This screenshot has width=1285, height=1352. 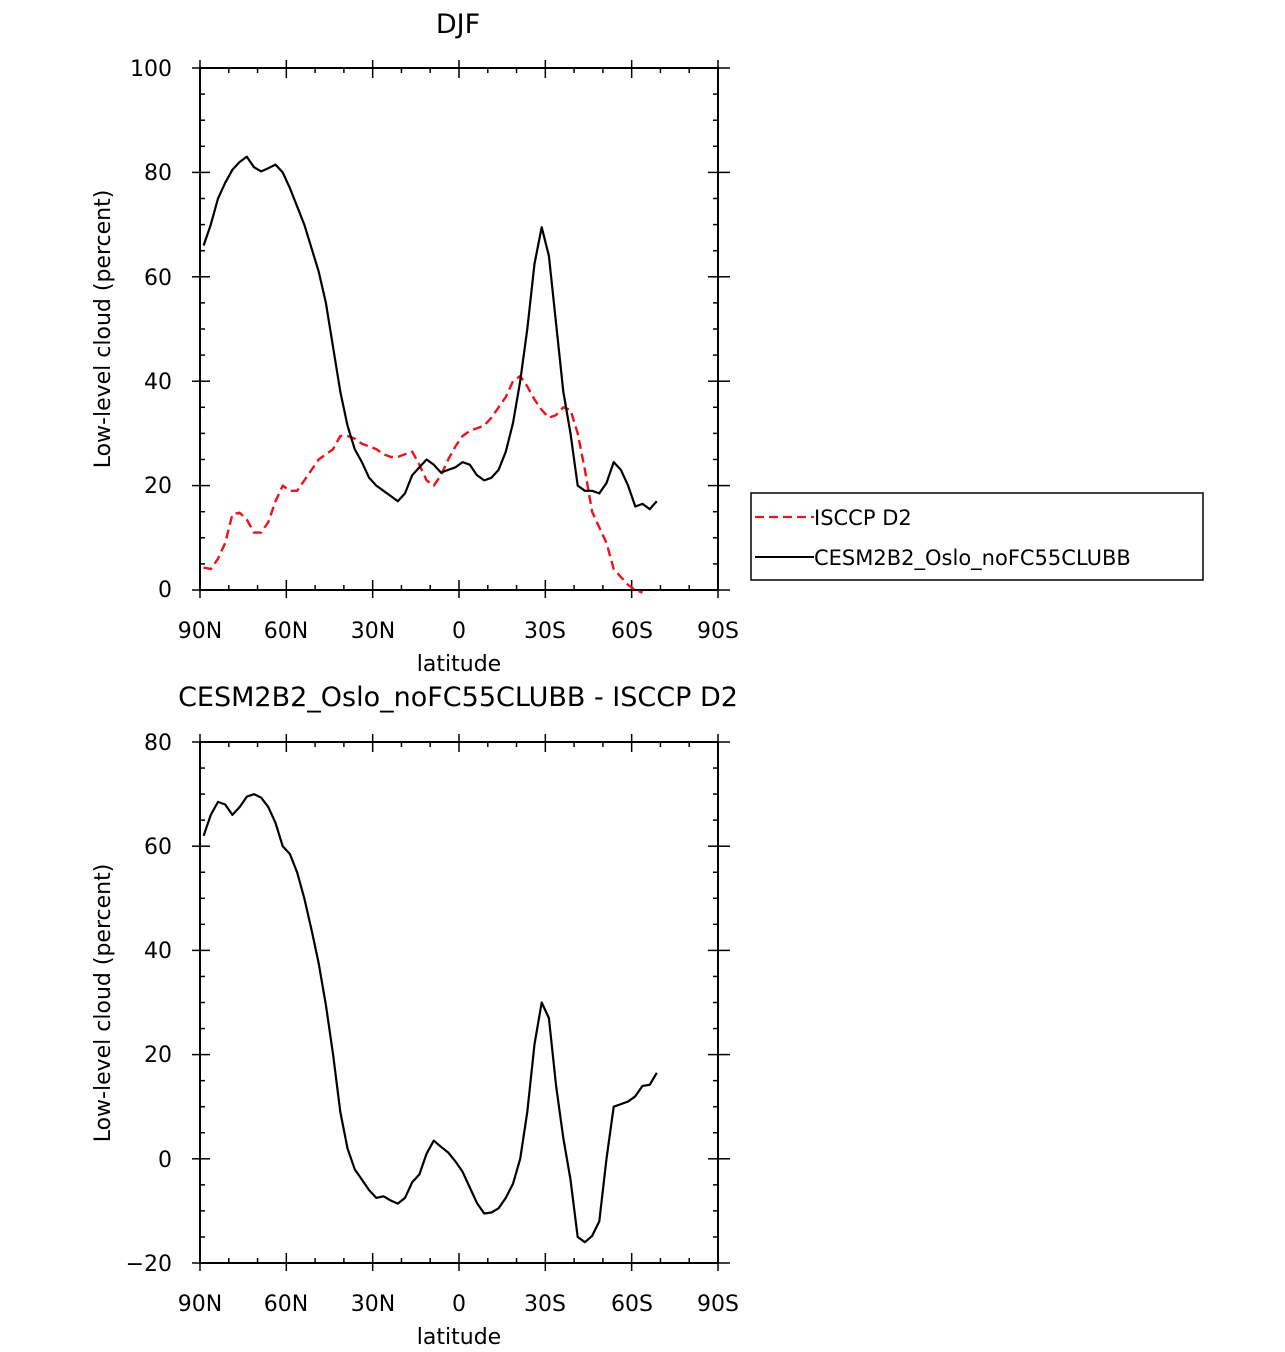 What do you see at coordinates (718, 631) in the screenshot?
I see `top-xtick-label: 90S` at bounding box center [718, 631].